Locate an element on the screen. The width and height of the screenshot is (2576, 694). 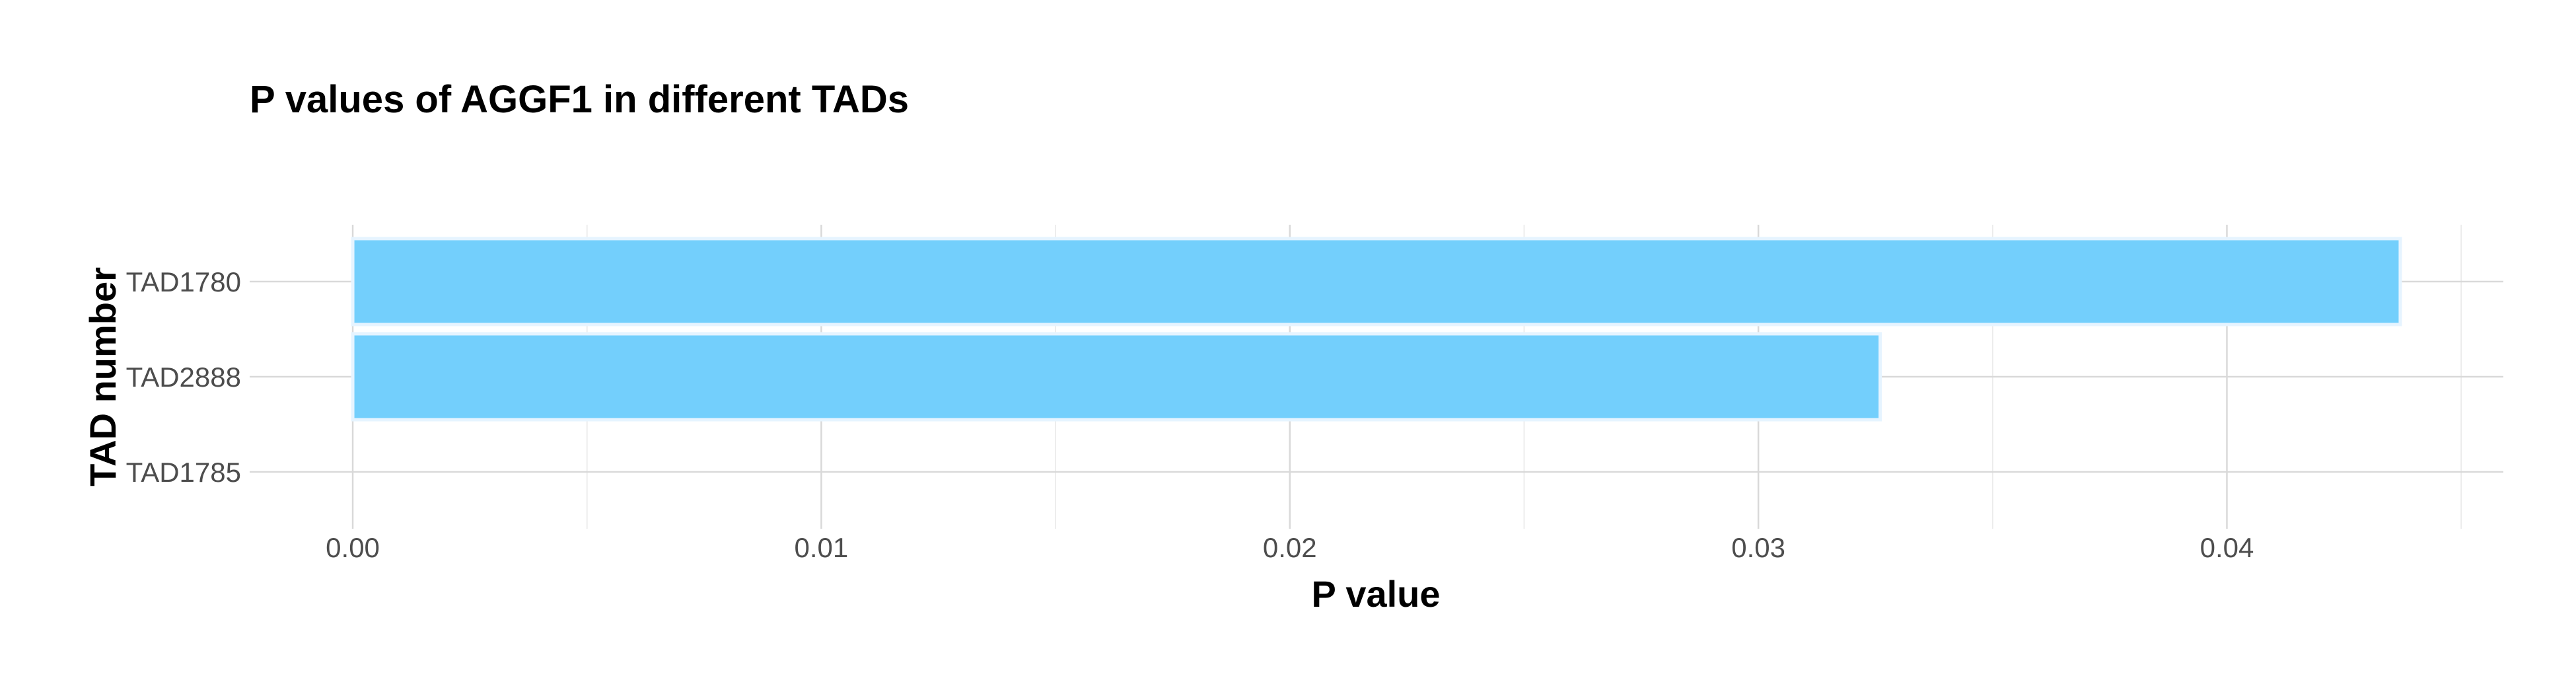
x-tick-label: 0.04 is located at coordinates (2227, 547).